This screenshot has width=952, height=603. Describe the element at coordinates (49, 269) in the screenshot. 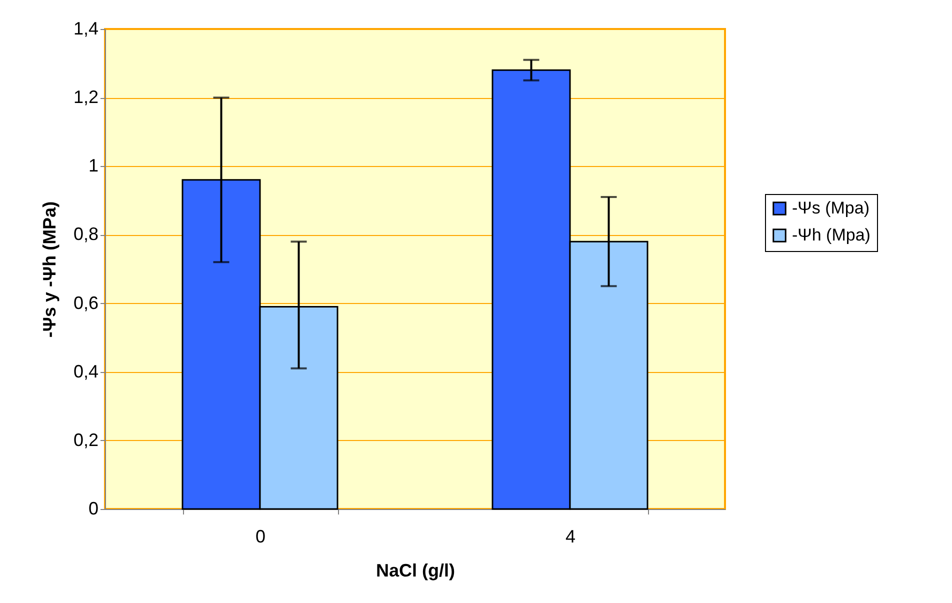

I see `y-axis-title: -Ψs y -Ψh (MPa)` at that location.